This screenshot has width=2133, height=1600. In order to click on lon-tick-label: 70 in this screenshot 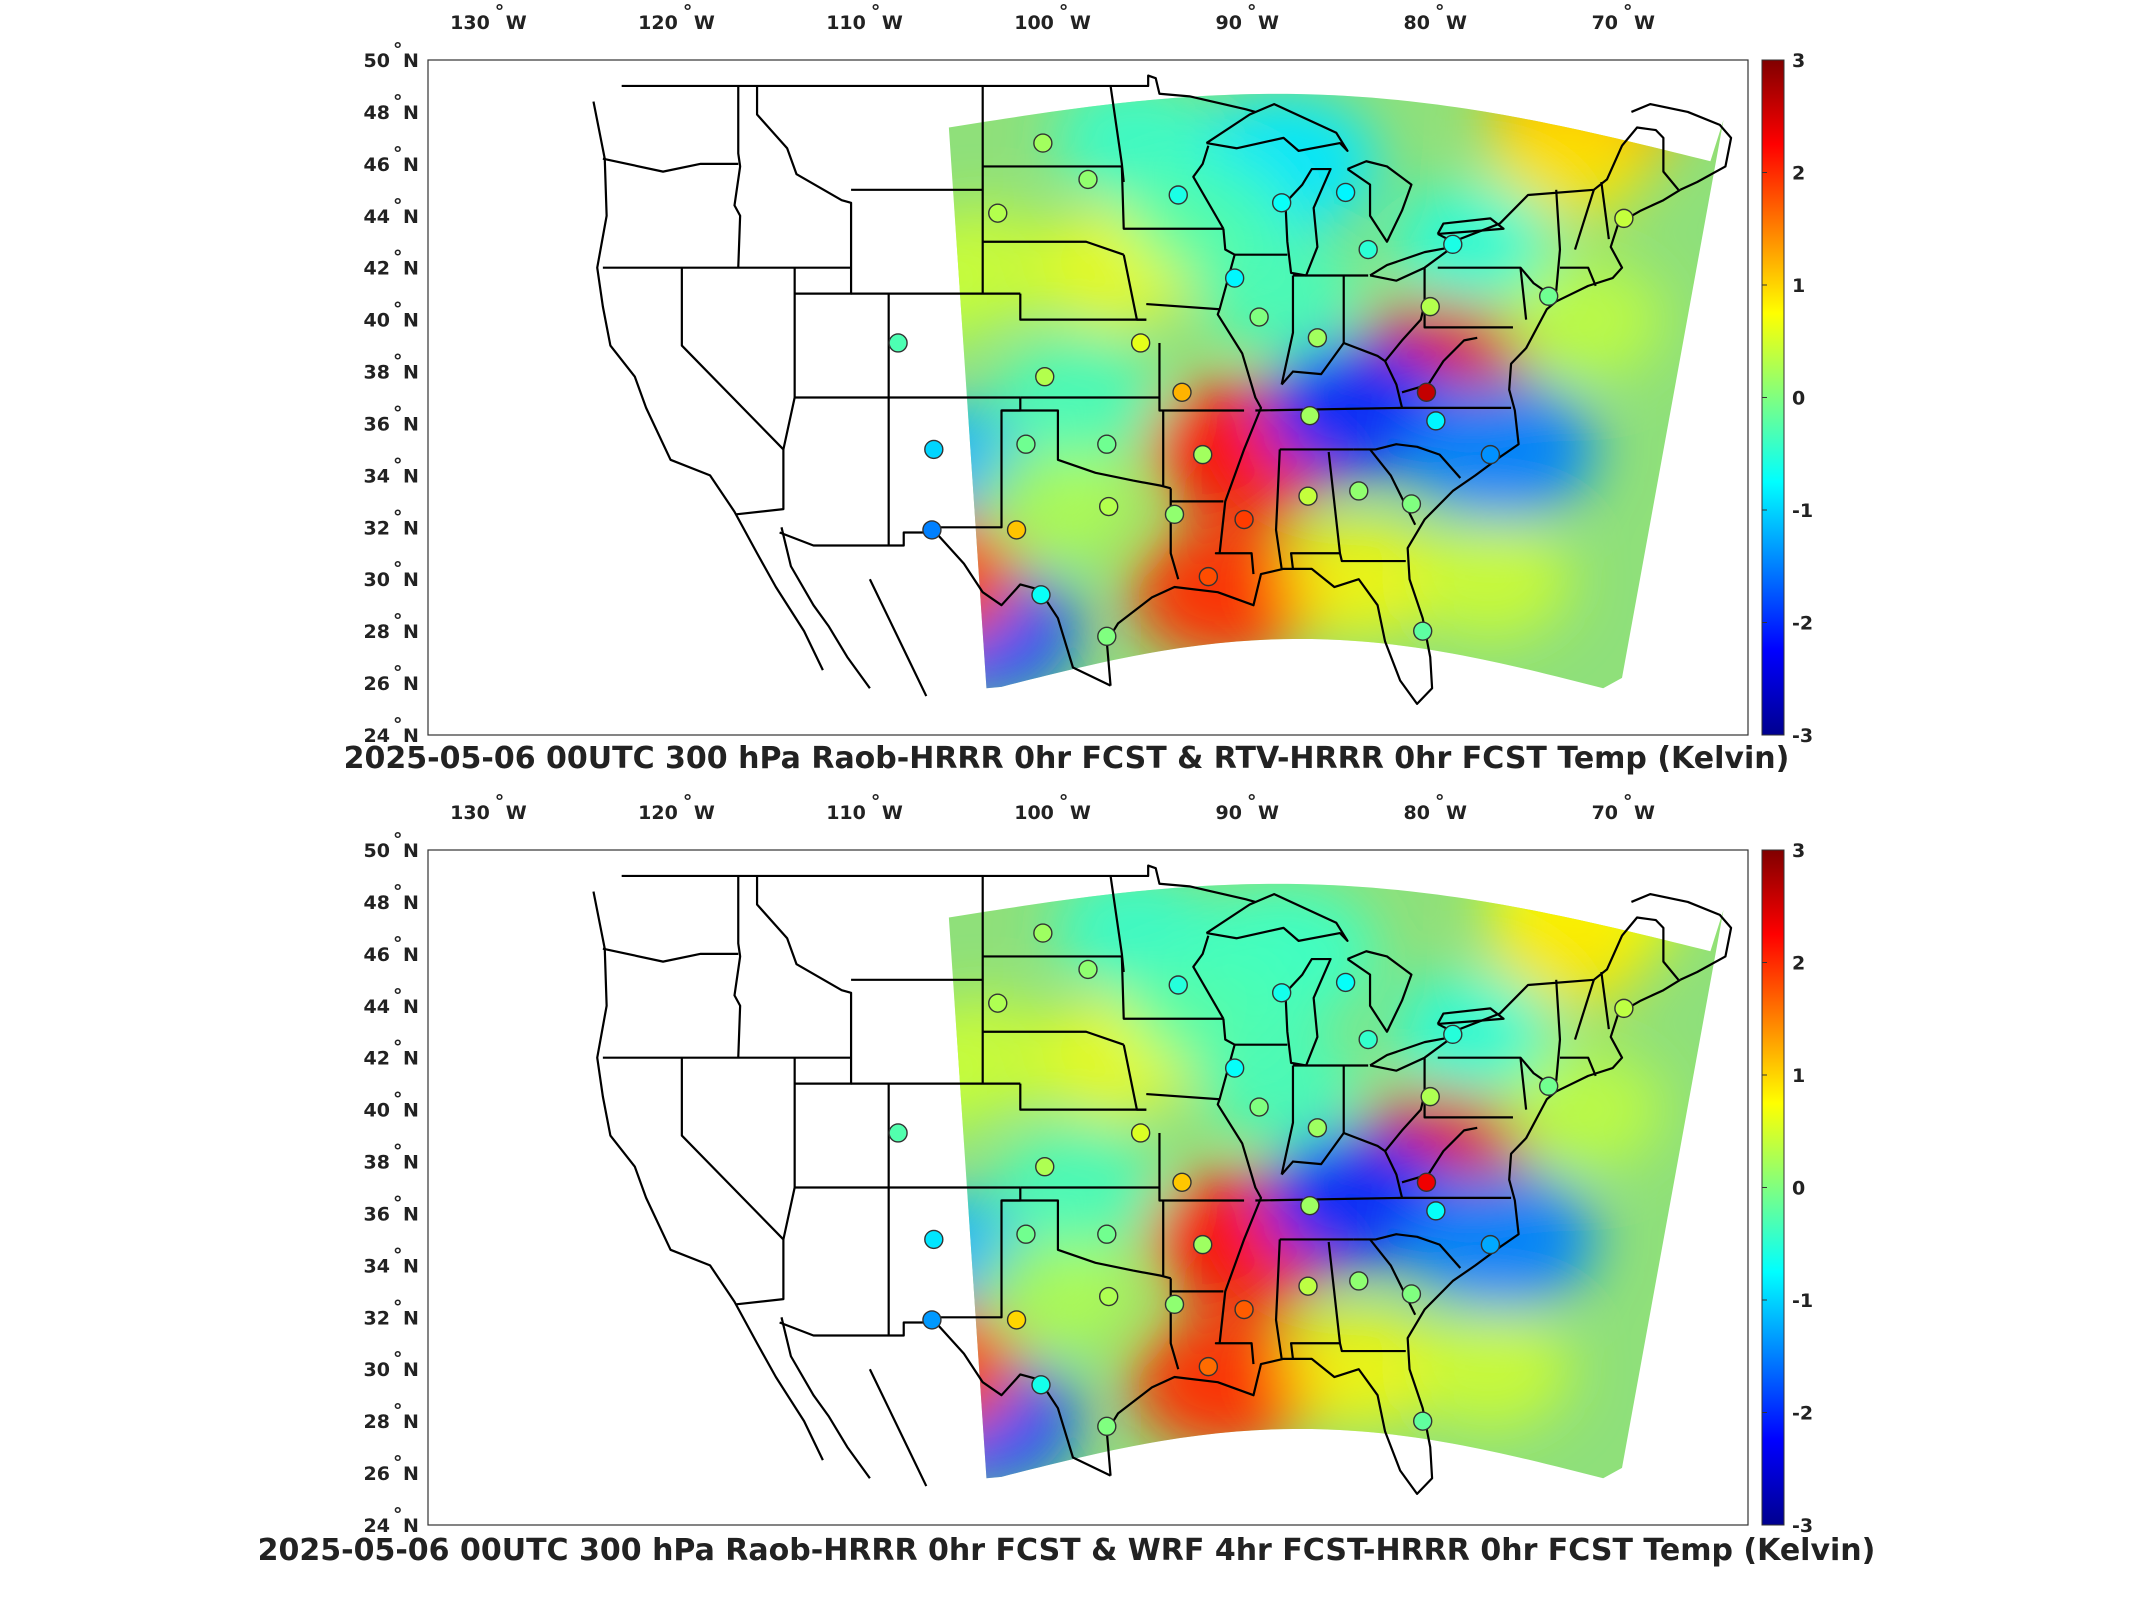, I will do `click(1605, 23)`.